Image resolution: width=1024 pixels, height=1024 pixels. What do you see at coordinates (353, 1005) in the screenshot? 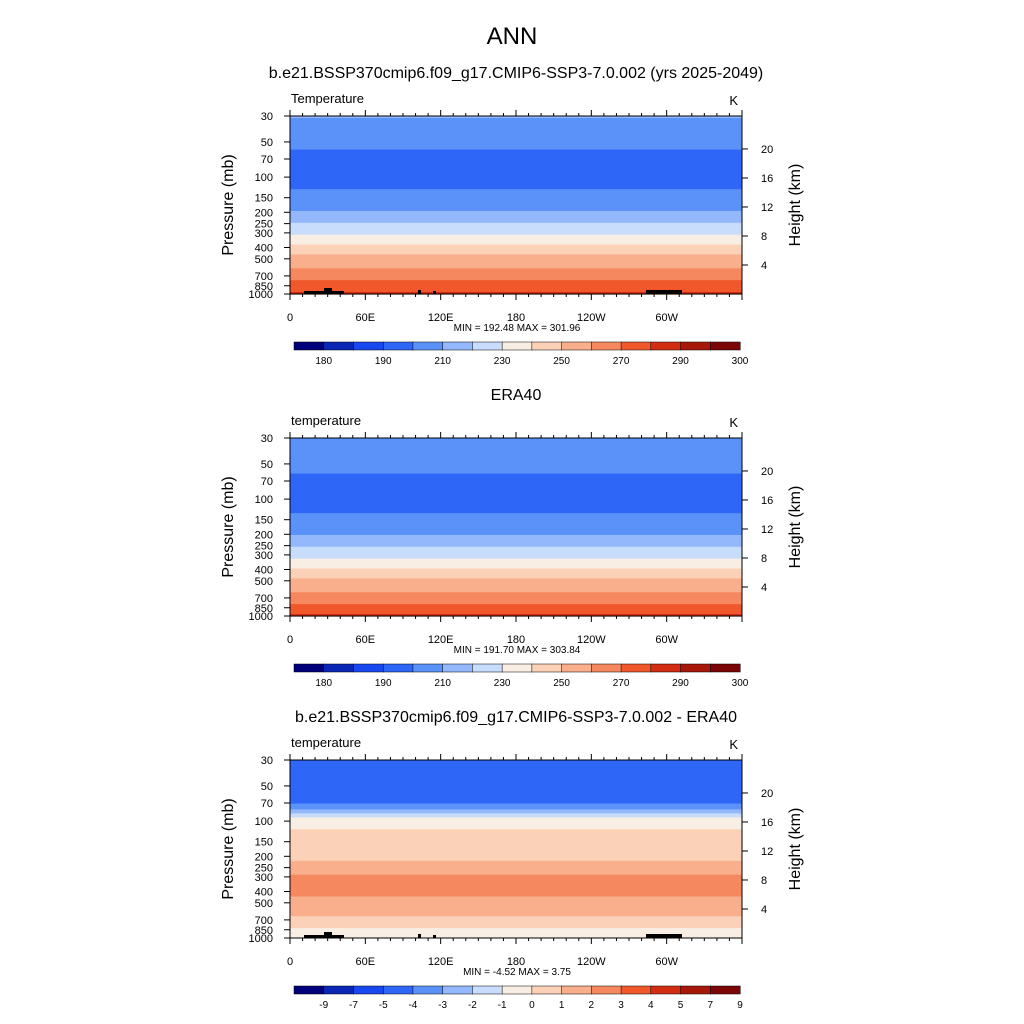
I see `colorbar-label: -7` at bounding box center [353, 1005].